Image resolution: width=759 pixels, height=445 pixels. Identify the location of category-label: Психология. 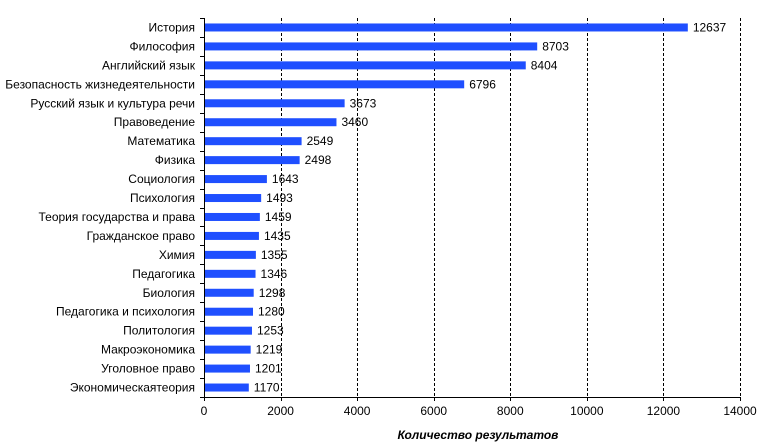
(162, 198).